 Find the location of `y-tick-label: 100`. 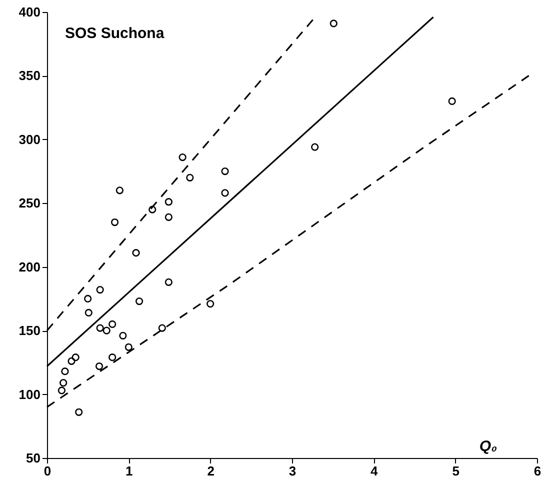

y-tick-label: 100 is located at coordinates (29, 394).